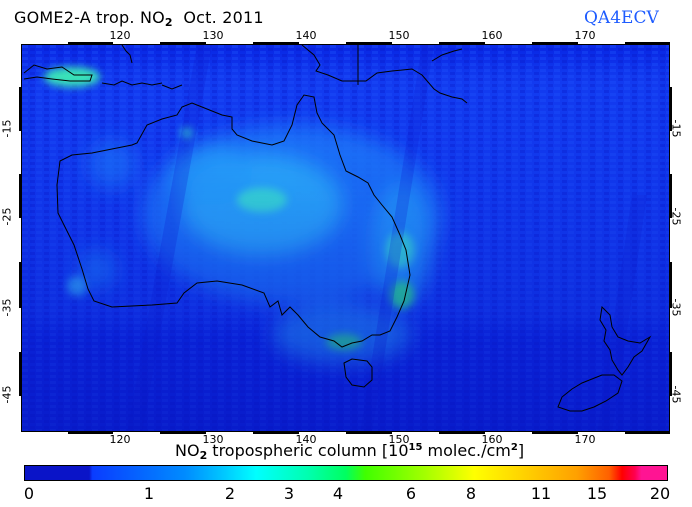  What do you see at coordinates (308, 450) in the screenshot?
I see `label-part: tropospheric column [10` at bounding box center [308, 450].